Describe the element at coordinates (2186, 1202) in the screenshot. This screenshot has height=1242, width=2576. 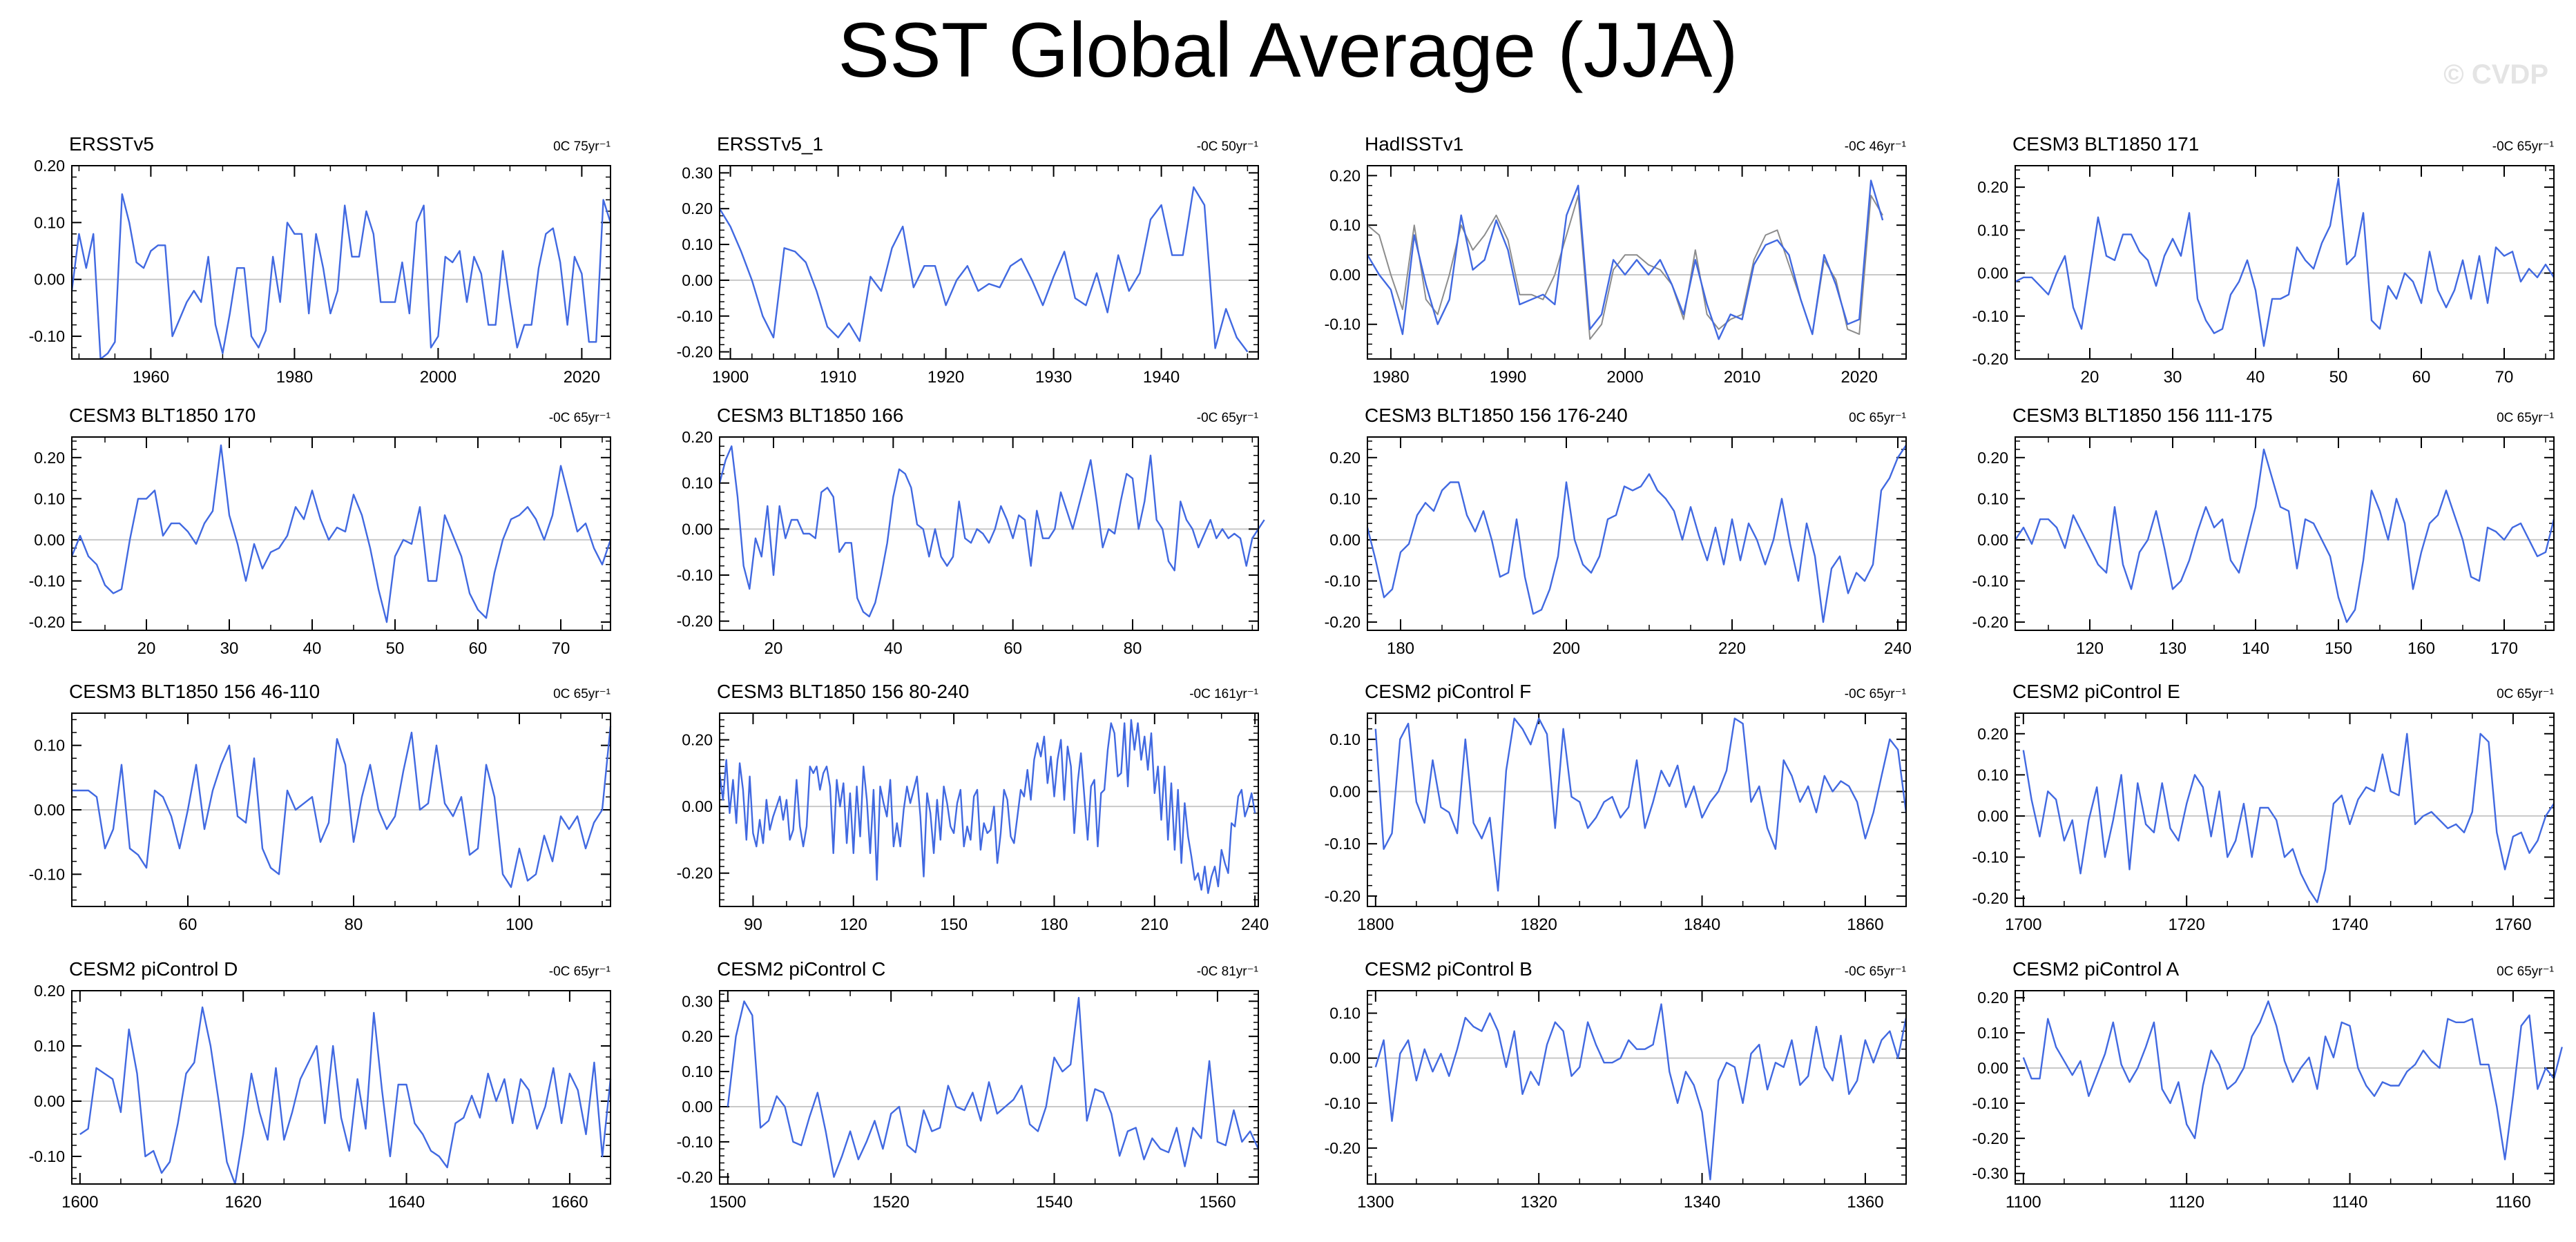
I see `x-tick-label: 1120` at that location.